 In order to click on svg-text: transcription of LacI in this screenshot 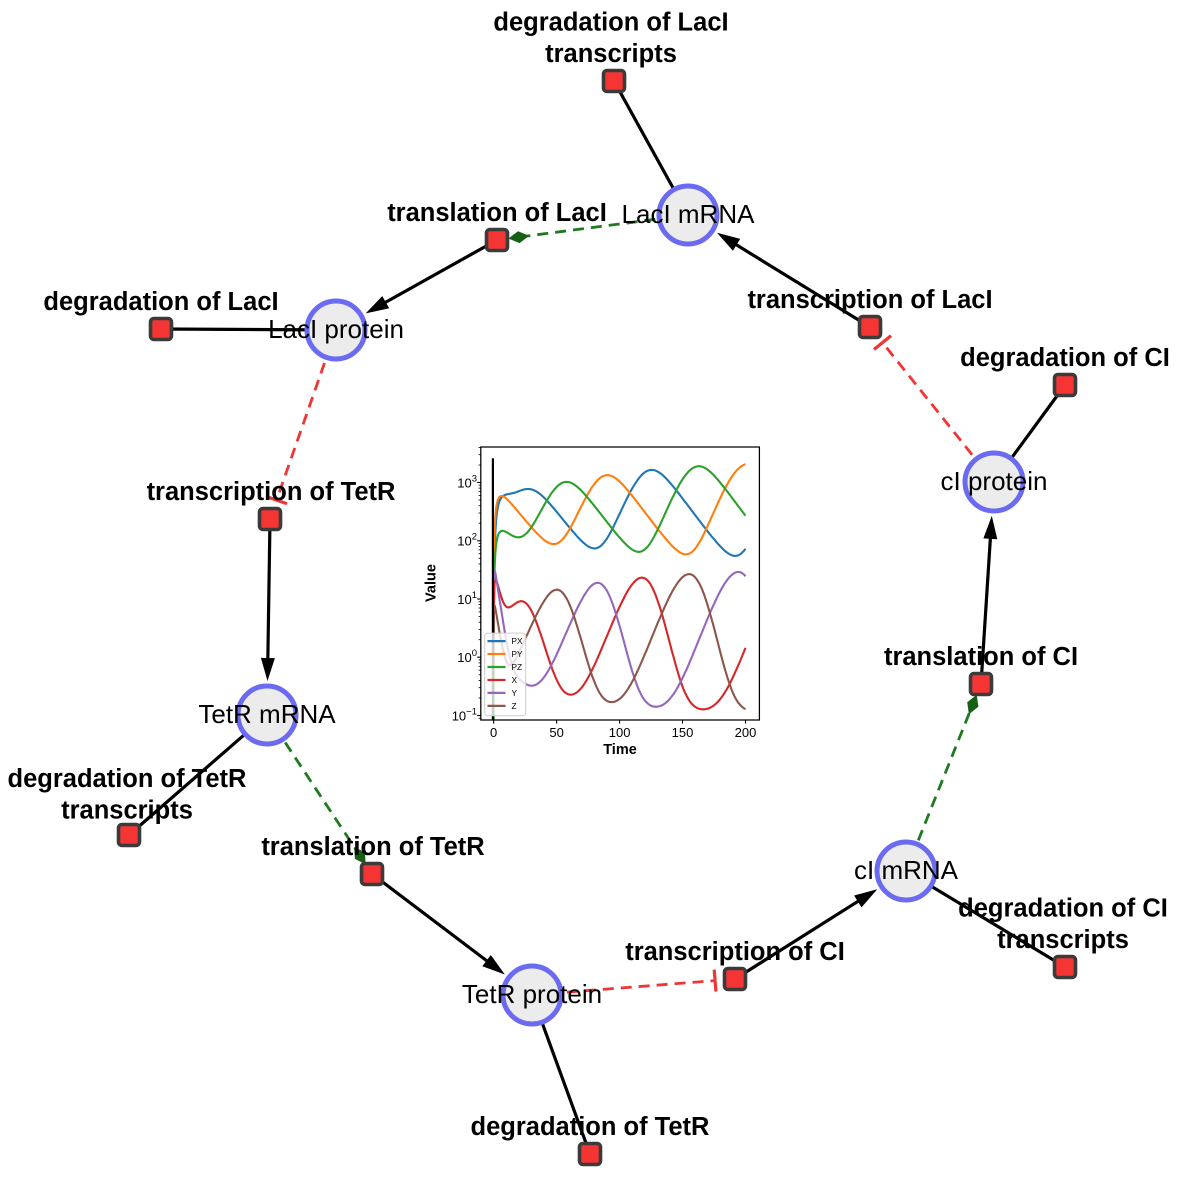, I will do `click(869, 300)`.